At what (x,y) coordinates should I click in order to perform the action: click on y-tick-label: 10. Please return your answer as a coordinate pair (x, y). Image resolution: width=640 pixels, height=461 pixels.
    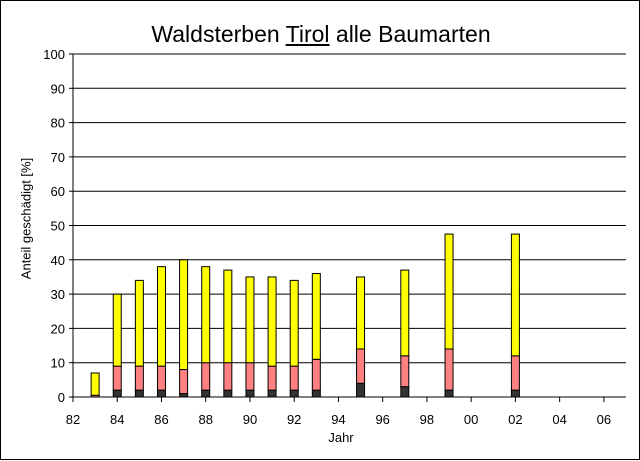
    Looking at the image, I should click on (58, 363).